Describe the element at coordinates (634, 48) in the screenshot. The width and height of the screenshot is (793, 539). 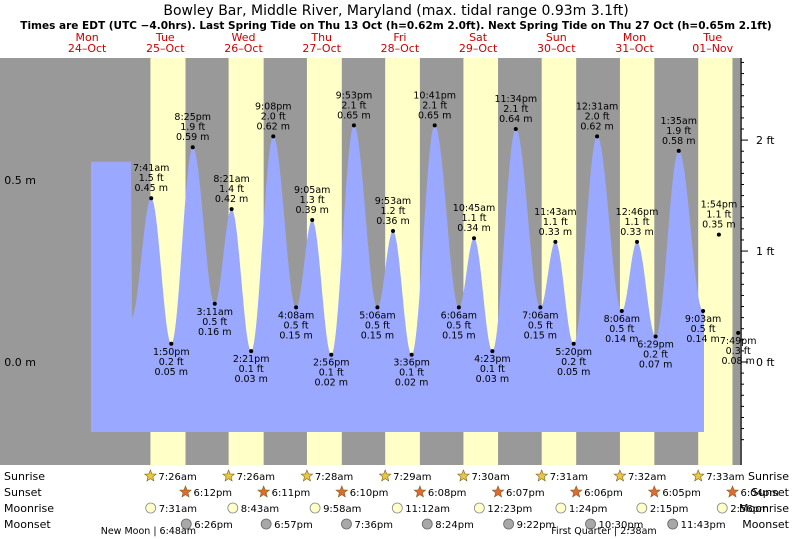
I see `day-label-date: 31–Oct` at that location.